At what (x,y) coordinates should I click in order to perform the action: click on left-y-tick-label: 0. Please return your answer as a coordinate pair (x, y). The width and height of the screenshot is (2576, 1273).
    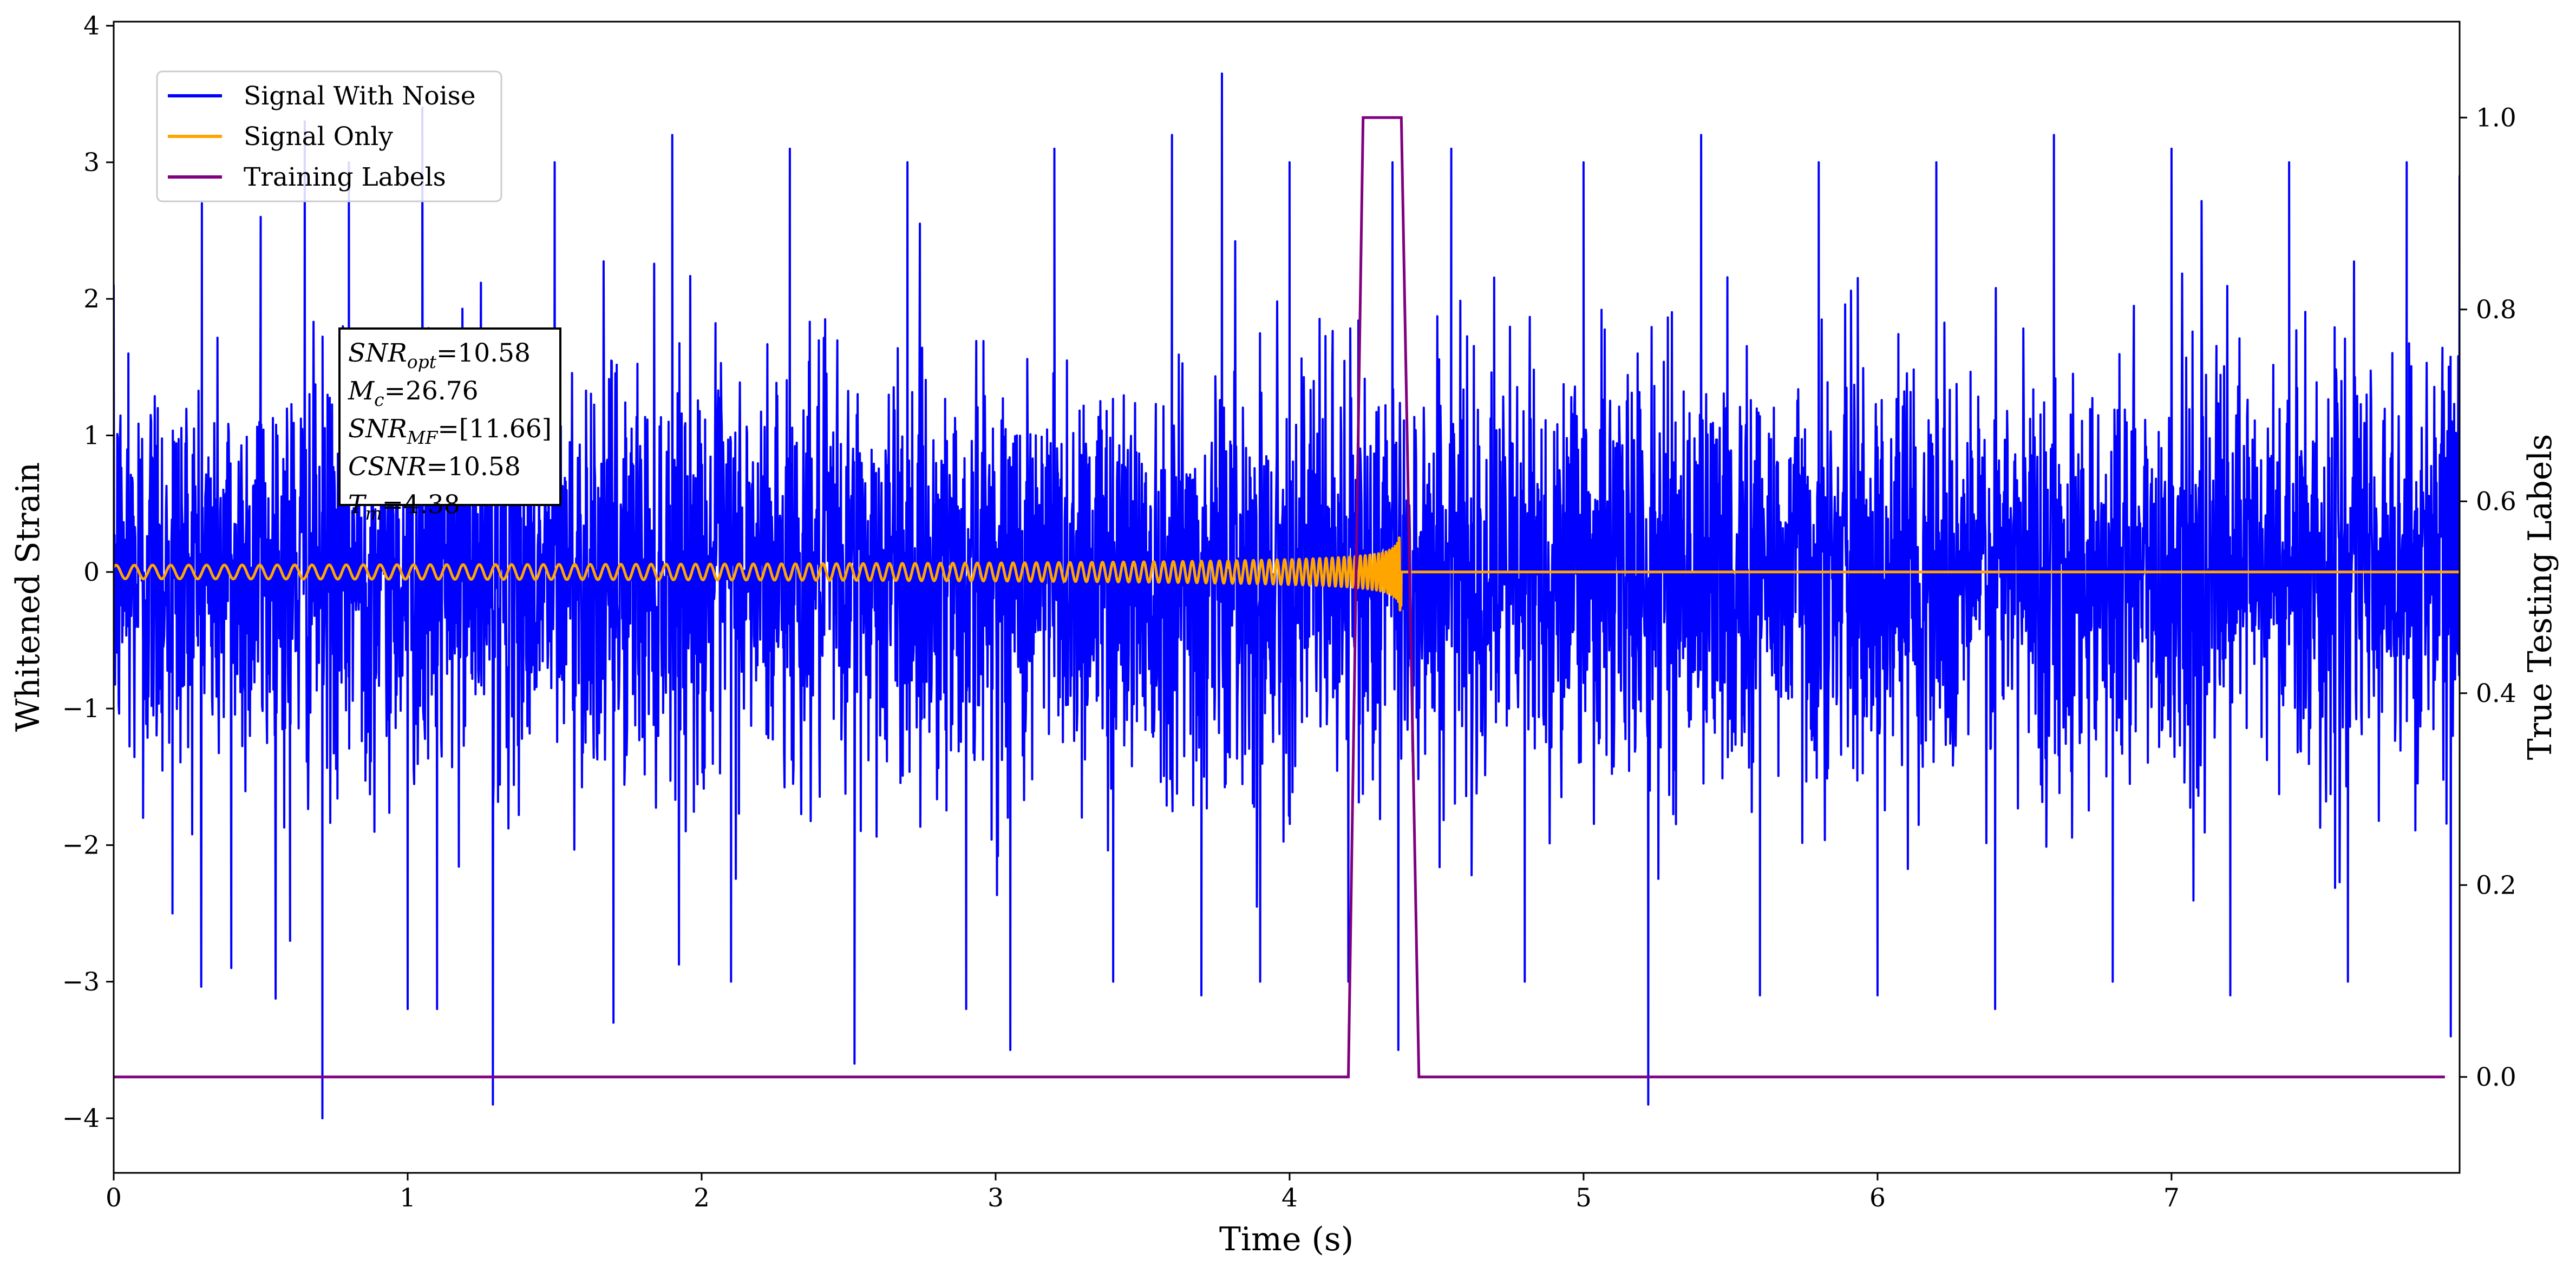
    Looking at the image, I should click on (92, 572).